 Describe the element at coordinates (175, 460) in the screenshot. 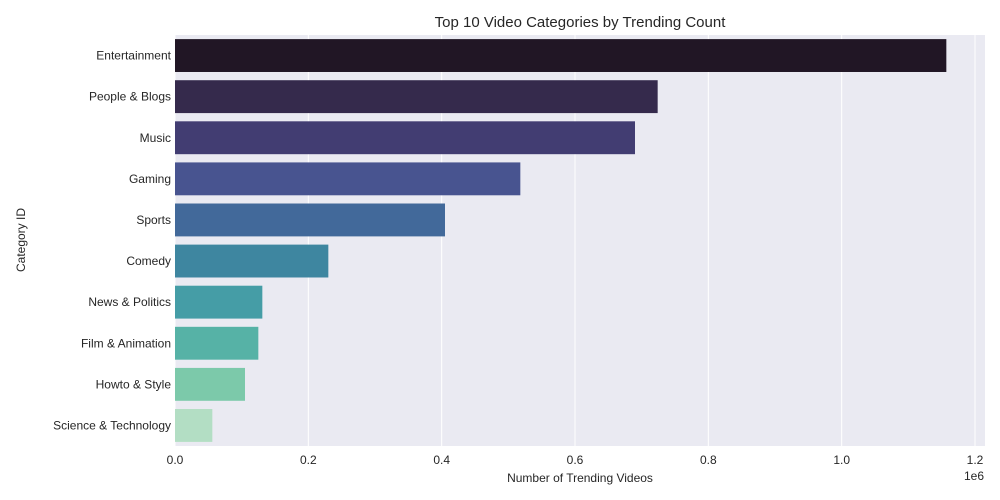

I see `x-tick-label: 0.0` at that location.